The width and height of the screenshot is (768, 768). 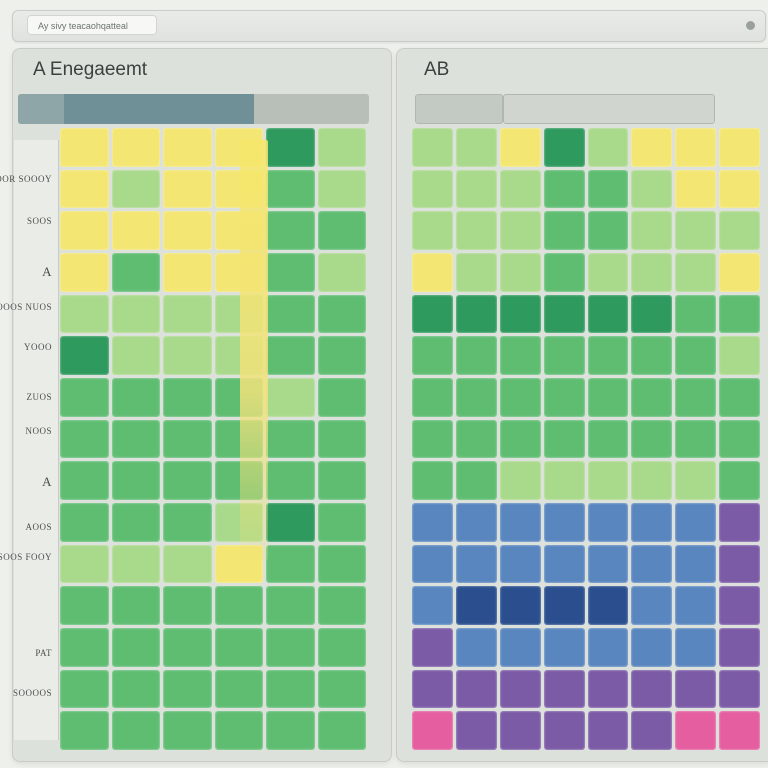 What do you see at coordinates (92, 25) in the screenshot?
I see `address-field: Ay sivy teacaohqatteal` at bounding box center [92, 25].